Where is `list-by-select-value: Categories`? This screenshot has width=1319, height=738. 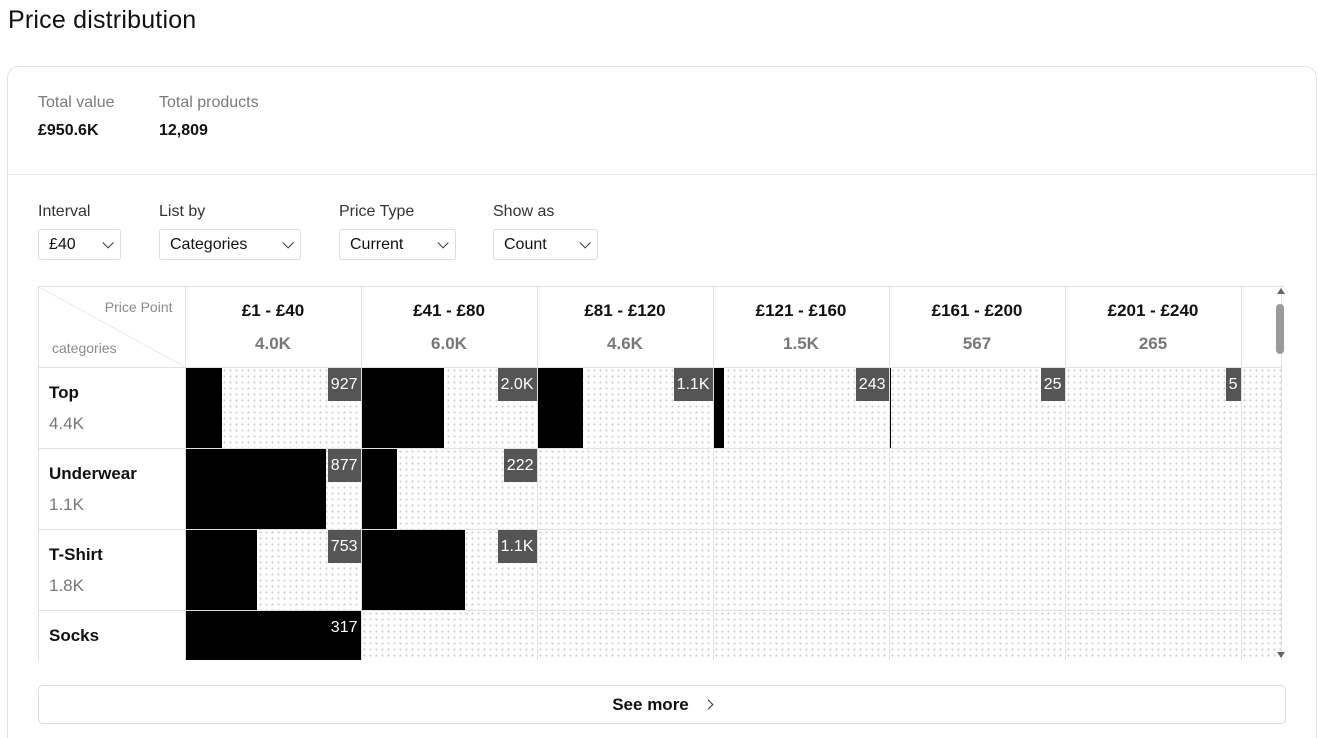
list-by-select-value: Categories is located at coordinates (209, 244).